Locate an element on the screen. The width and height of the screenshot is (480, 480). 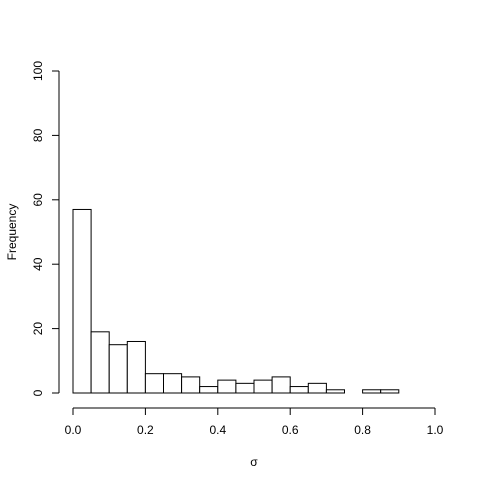
y-tick-label: 100 is located at coordinates (38, 71).